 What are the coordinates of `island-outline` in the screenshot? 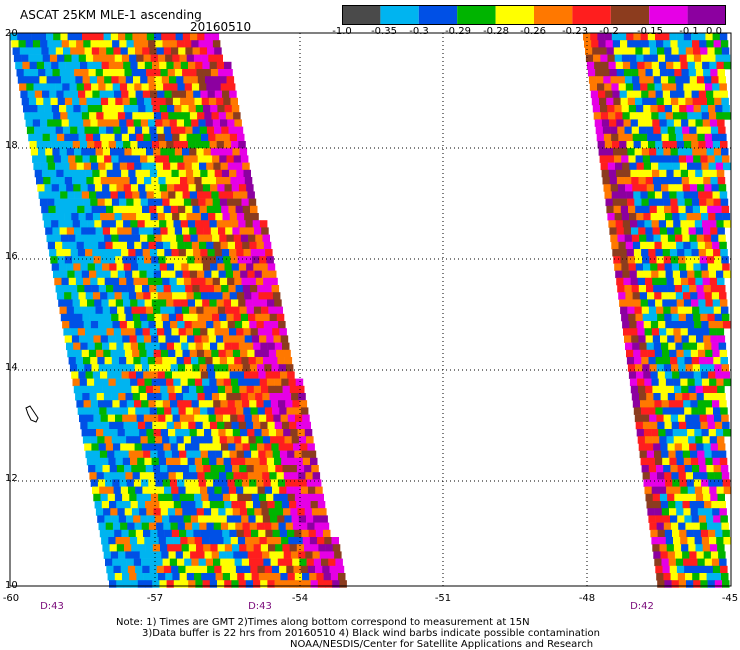 It's located at (32, 414).